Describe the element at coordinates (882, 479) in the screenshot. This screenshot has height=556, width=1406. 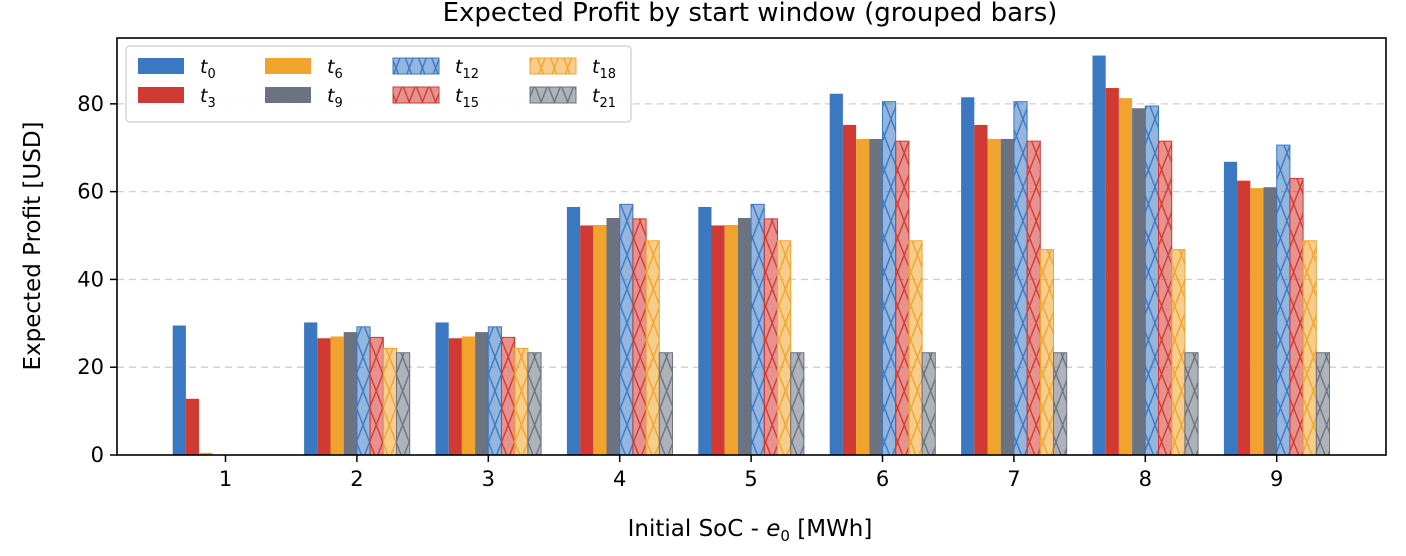
I see `x-tick-label: 6` at that location.